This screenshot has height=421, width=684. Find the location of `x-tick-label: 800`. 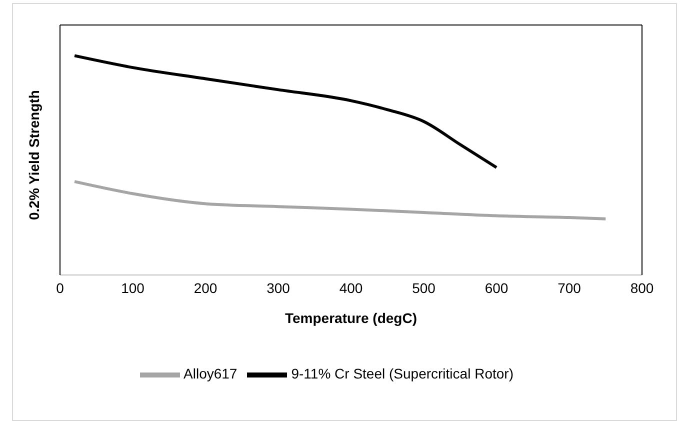

x-tick-label: 800 is located at coordinates (642, 288).